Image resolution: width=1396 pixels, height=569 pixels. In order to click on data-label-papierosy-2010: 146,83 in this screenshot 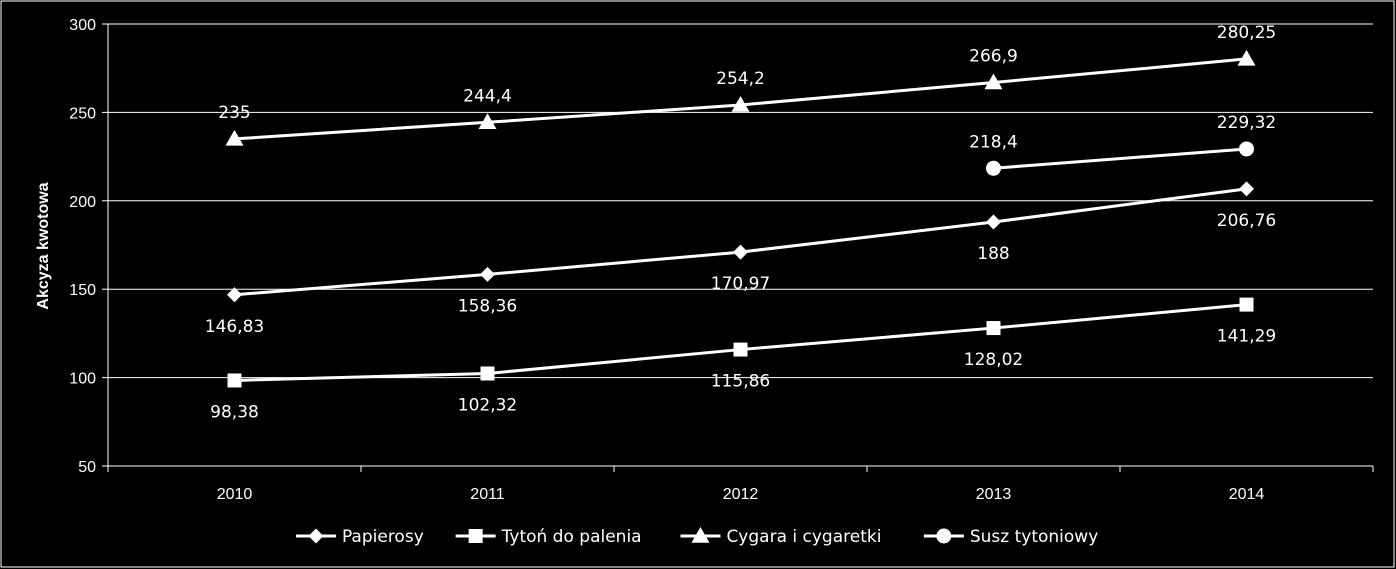, I will do `click(234, 327)`.